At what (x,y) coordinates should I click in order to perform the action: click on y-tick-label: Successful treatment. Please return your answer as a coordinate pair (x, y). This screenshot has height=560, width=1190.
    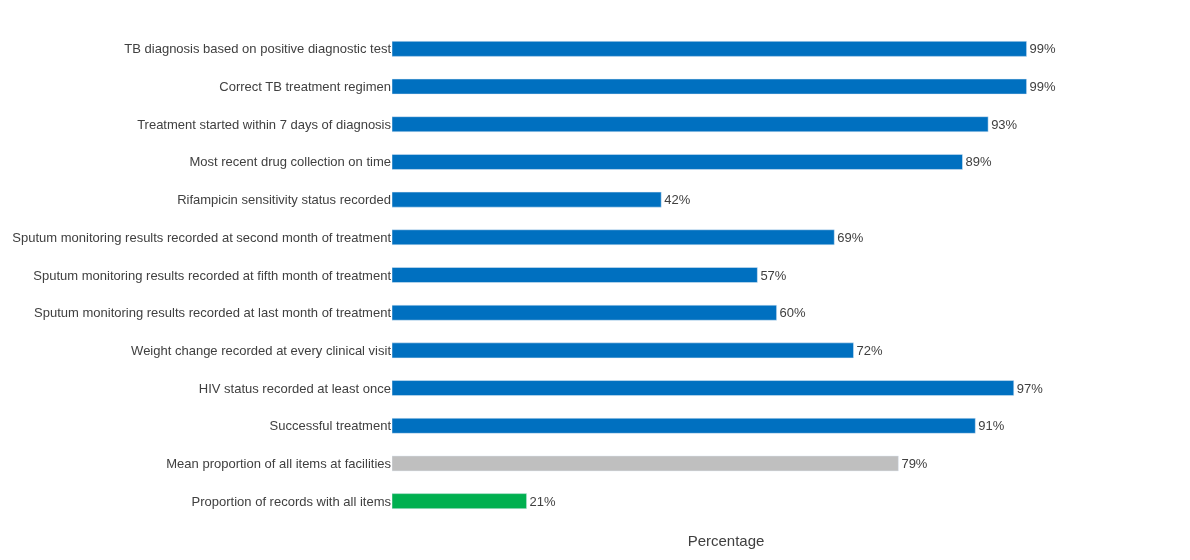
    Looking at the image, I should click on (330, 426).